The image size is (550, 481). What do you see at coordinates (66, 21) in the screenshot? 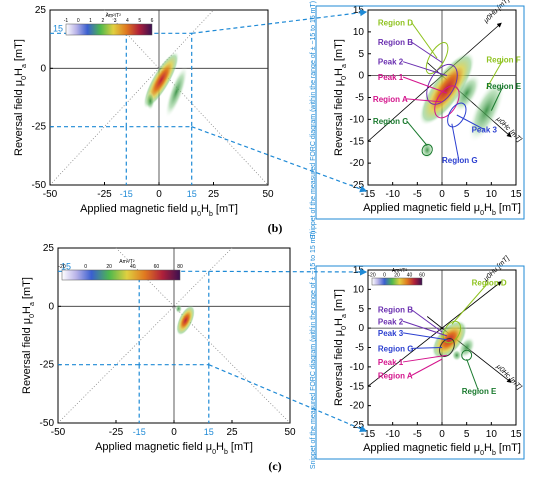
I see `colorbar-tick: -1` at bounding box center [66, 21].